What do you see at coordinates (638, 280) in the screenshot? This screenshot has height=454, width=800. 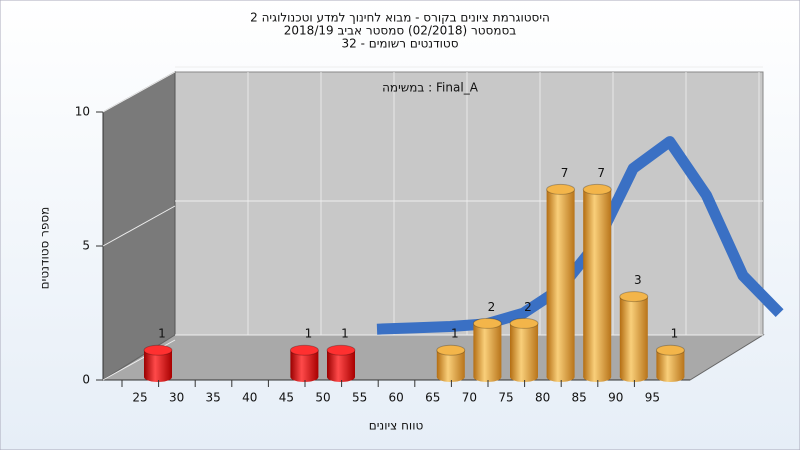 I see `value-label: 3` at bounding box center [638, 280].